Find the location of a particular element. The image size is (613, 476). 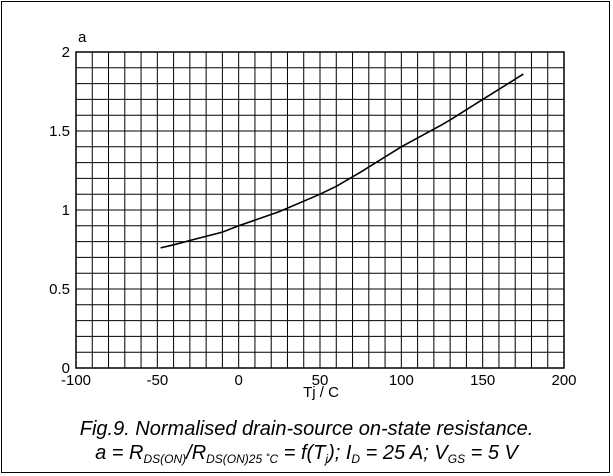

caption-subscript: DS(ON)25 ˚C is located at coordinates (242, 459).